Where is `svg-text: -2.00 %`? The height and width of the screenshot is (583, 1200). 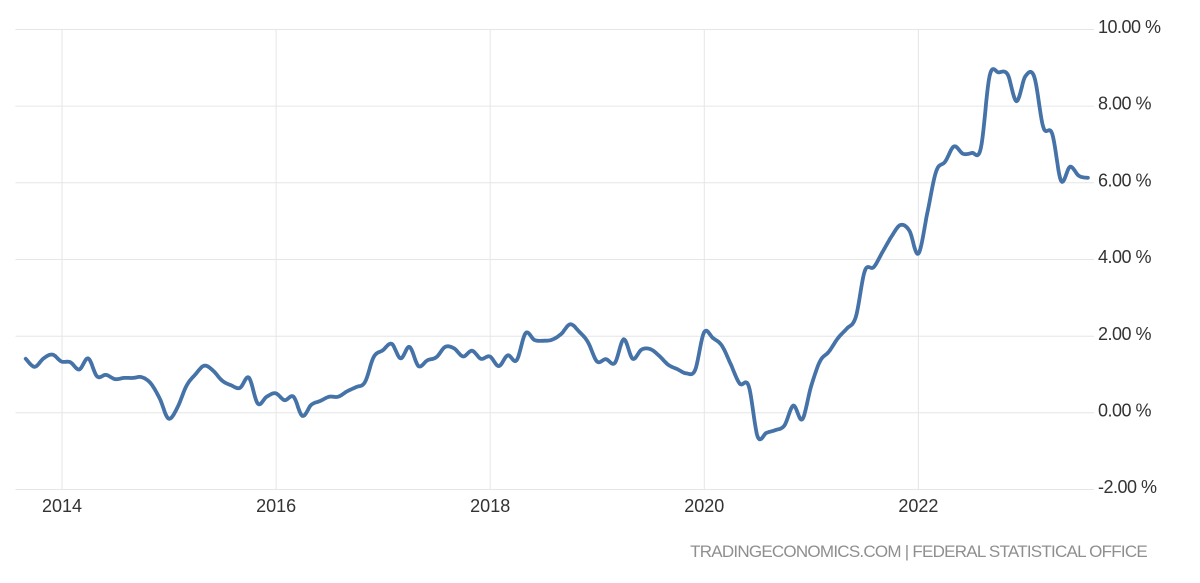 svg-text: -2.00 % is located at coordinates (1127, 487).